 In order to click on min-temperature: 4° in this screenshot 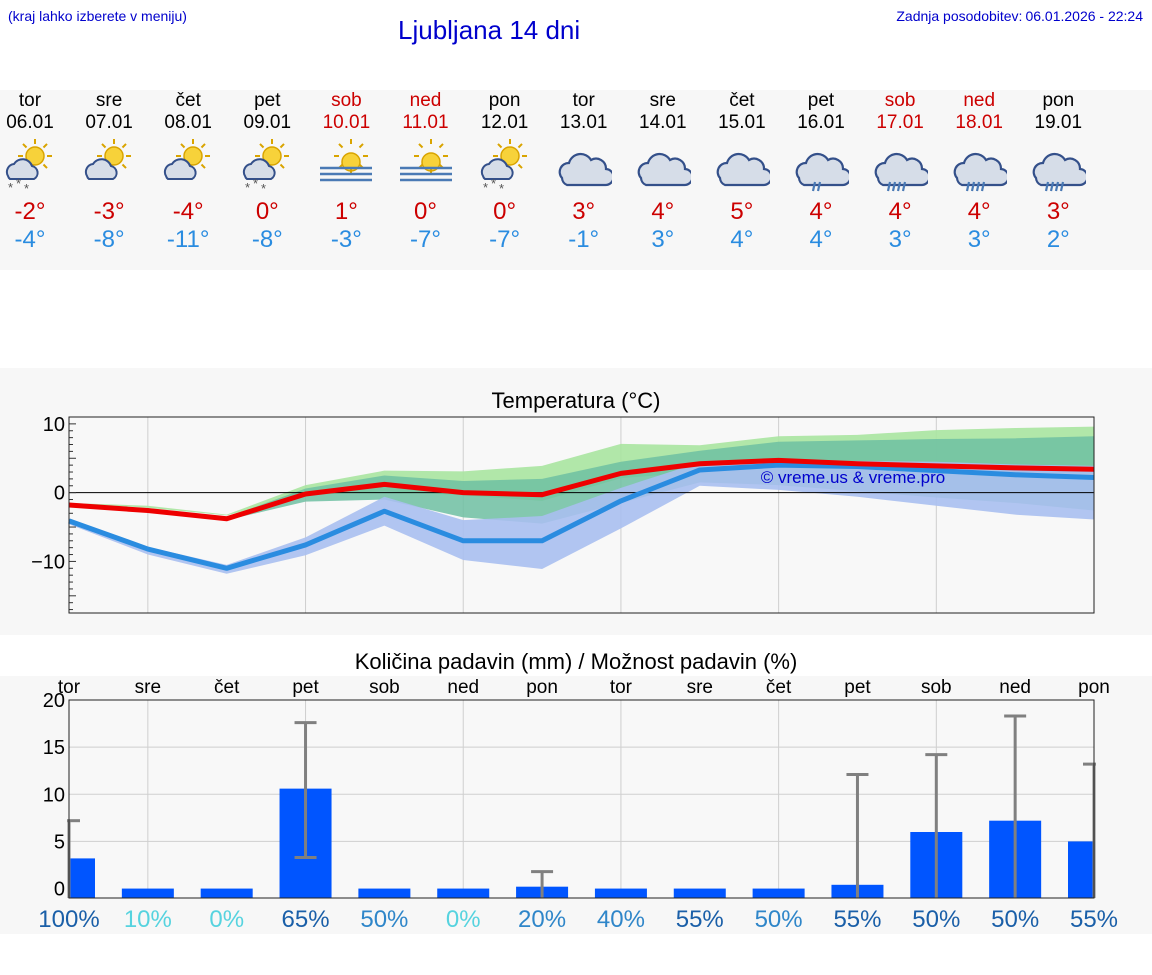, I will do `click(742, 239)`.